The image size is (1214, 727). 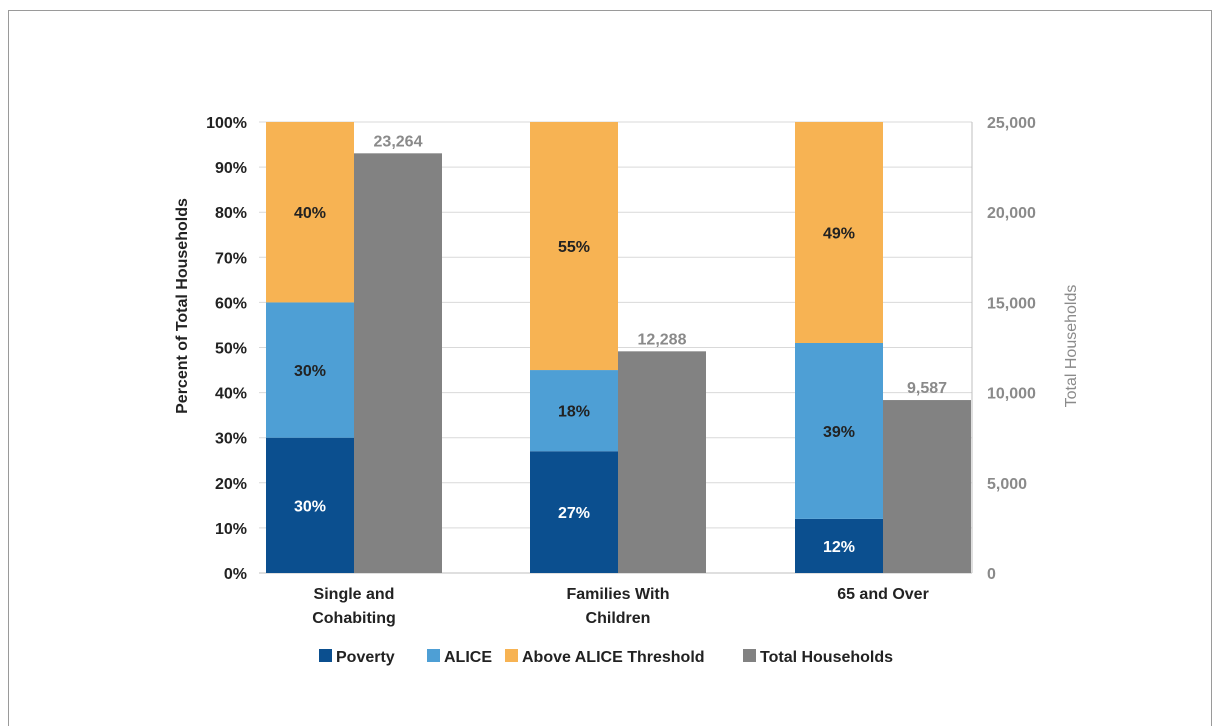 What do you see at coordinates (365, 657) in the screenshot?
I see `legend-label: Poverty` at bounding box center [365, 657].